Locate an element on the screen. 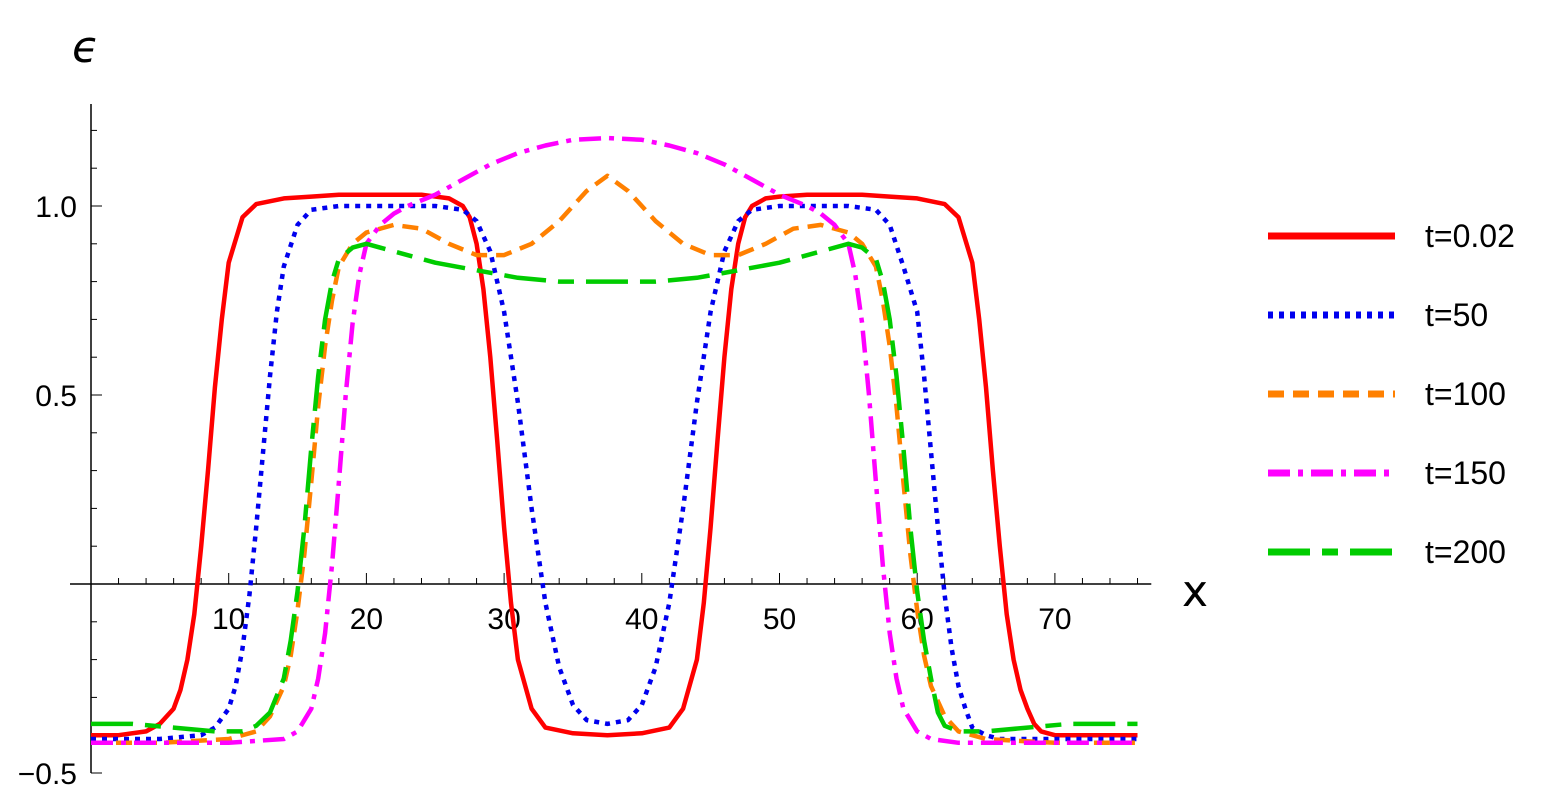 The image size is (1565, 801). y-tick-label: 1.0 is located at coordinates (56, 207).